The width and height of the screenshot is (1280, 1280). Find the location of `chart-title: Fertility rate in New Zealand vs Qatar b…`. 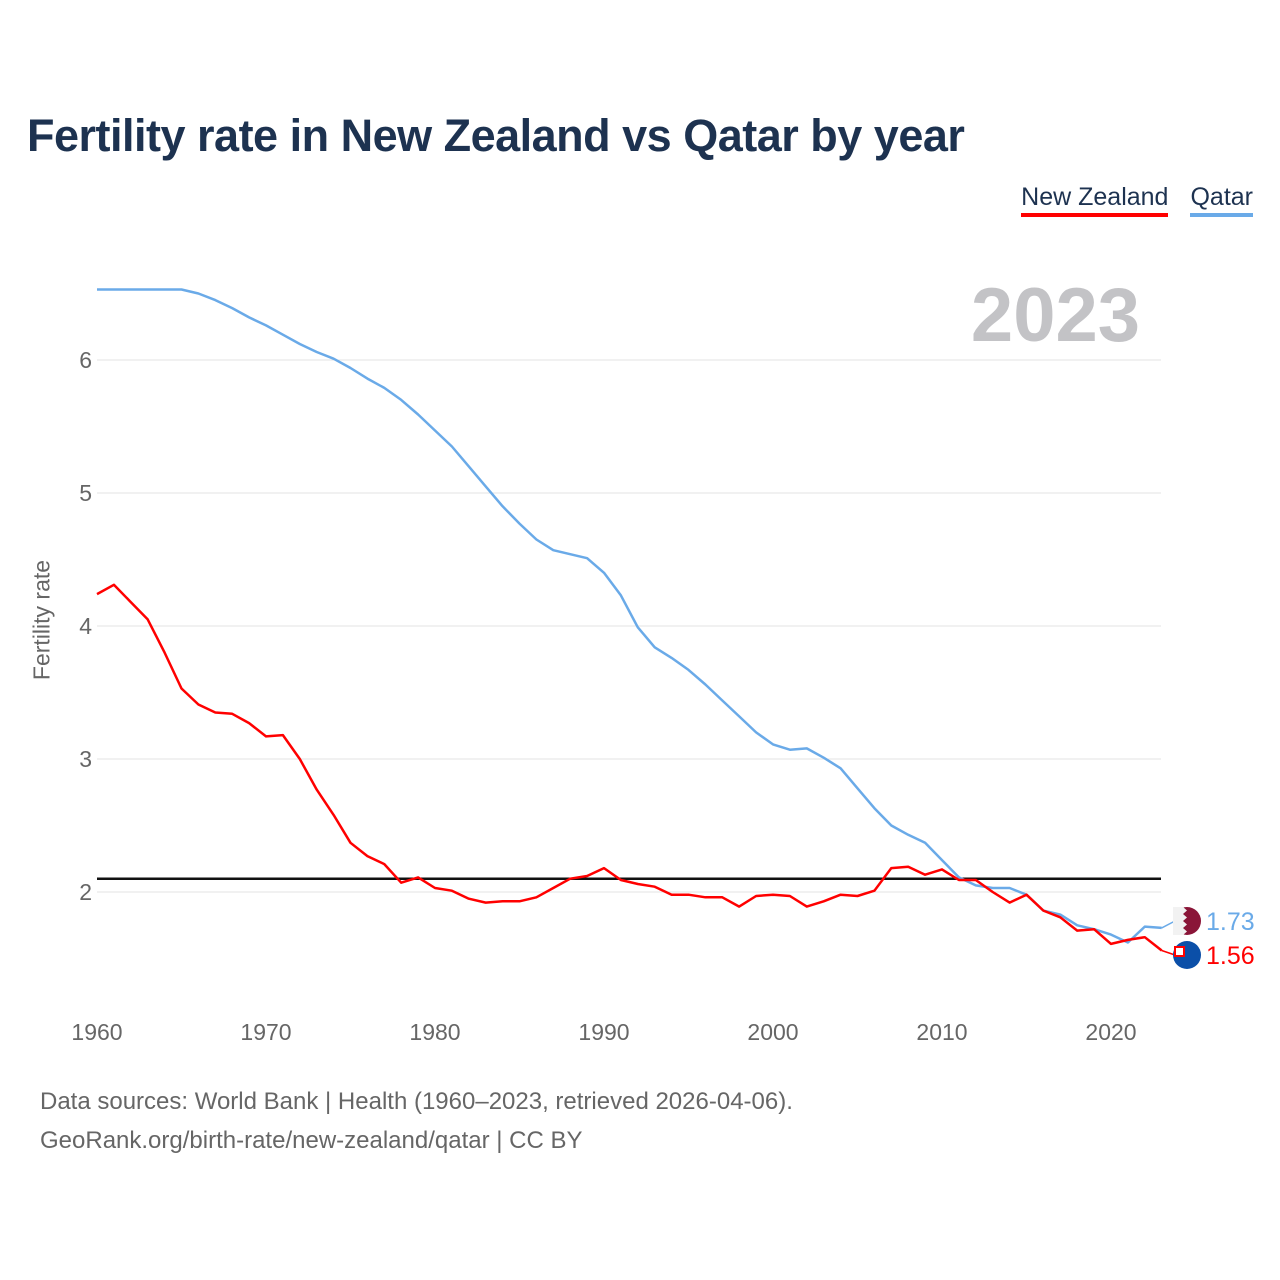

chart-title: Fertility rate in New Zealand vs Qatar b… is located at coordinates (496, 135).